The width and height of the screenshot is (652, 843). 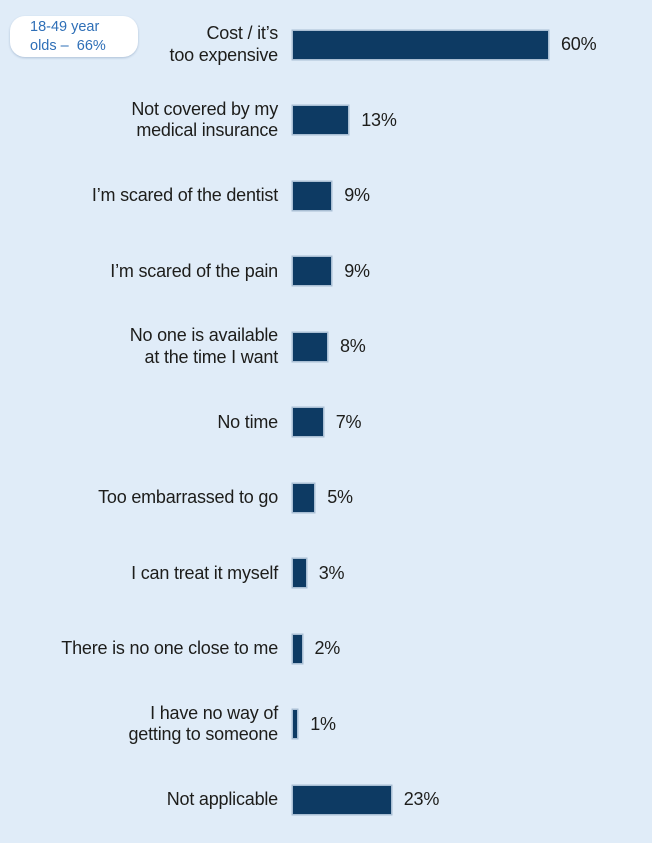 I want to click on value-label: 60%, so click(x=579, y=44).